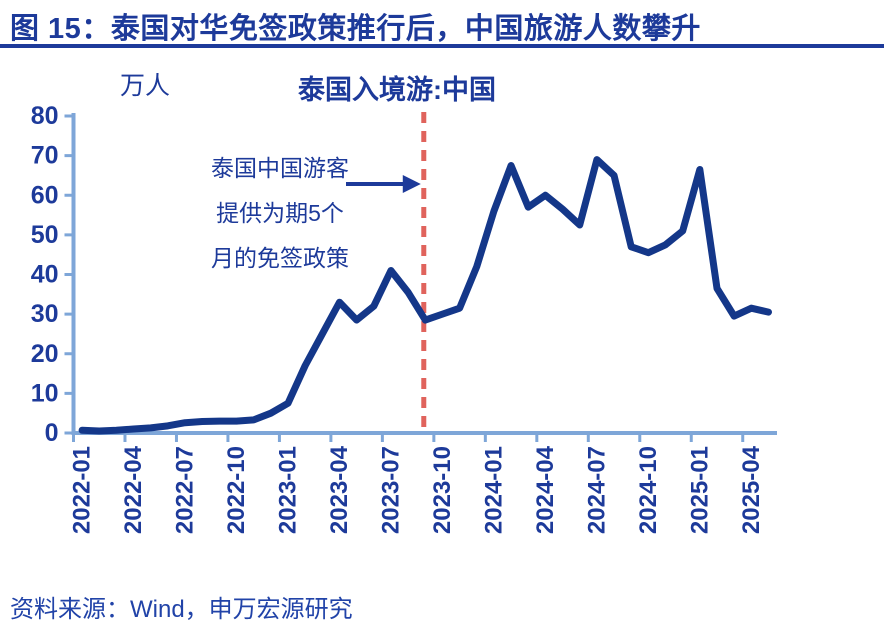 Image resolution: width=884 pixels, height=634 pixels. I want to click on x-tick-label: 2024-01, so click(493, 490).